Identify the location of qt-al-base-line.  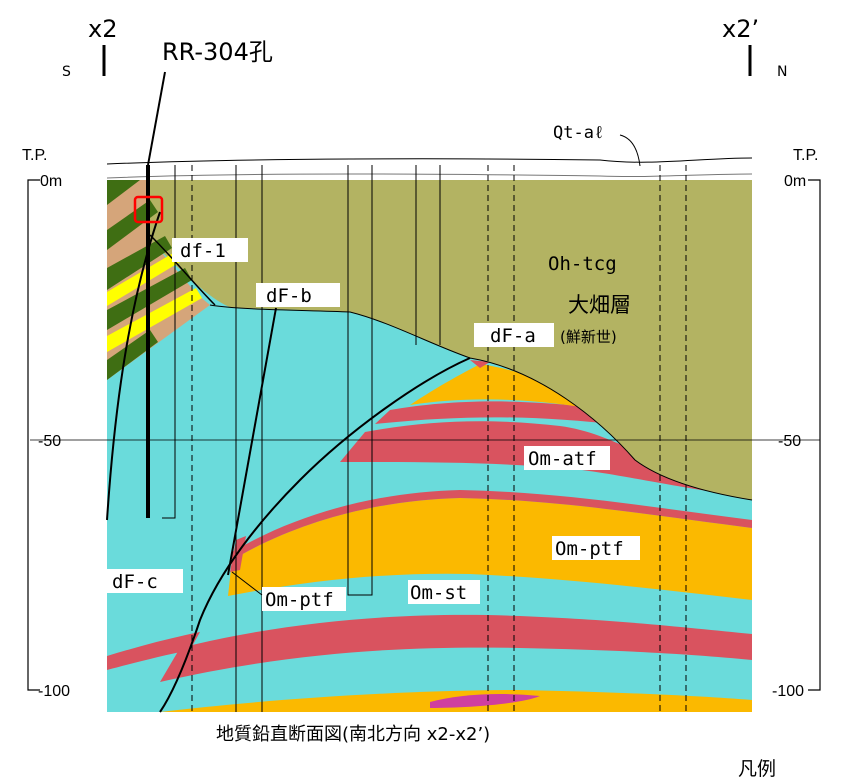
(429, 176).